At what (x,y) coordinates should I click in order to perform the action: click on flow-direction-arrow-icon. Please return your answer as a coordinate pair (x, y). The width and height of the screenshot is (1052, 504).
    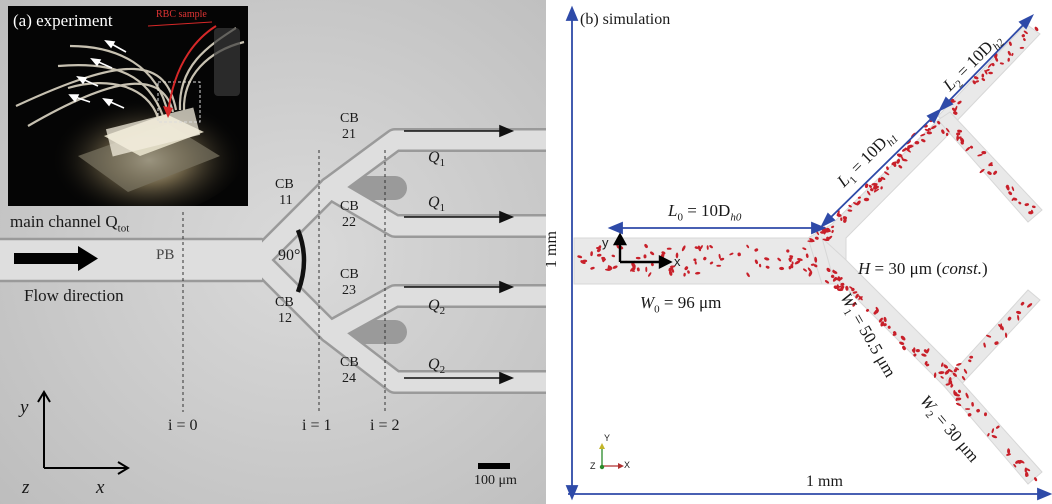
    Looking at the image, I should click on (56, 258).